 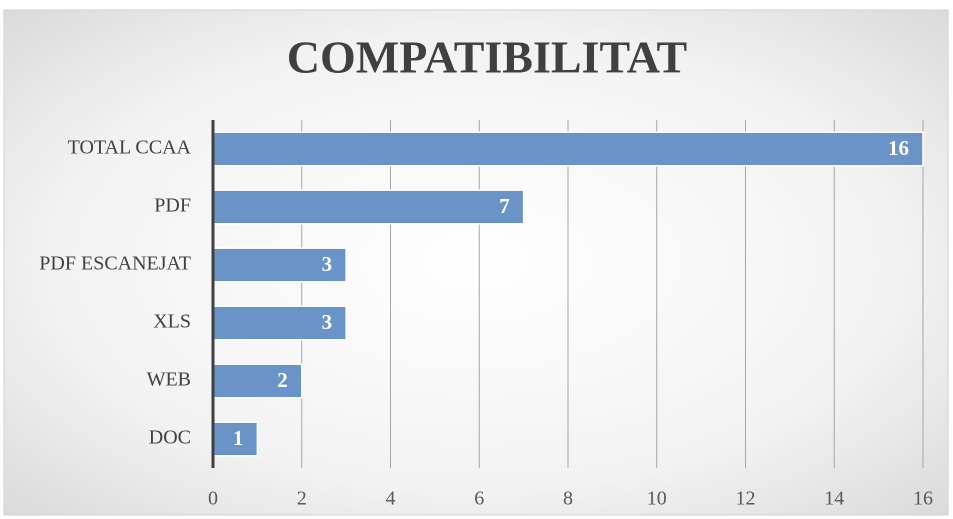 I want to click on x-tick-label: 12, so click(x=746, y=499).